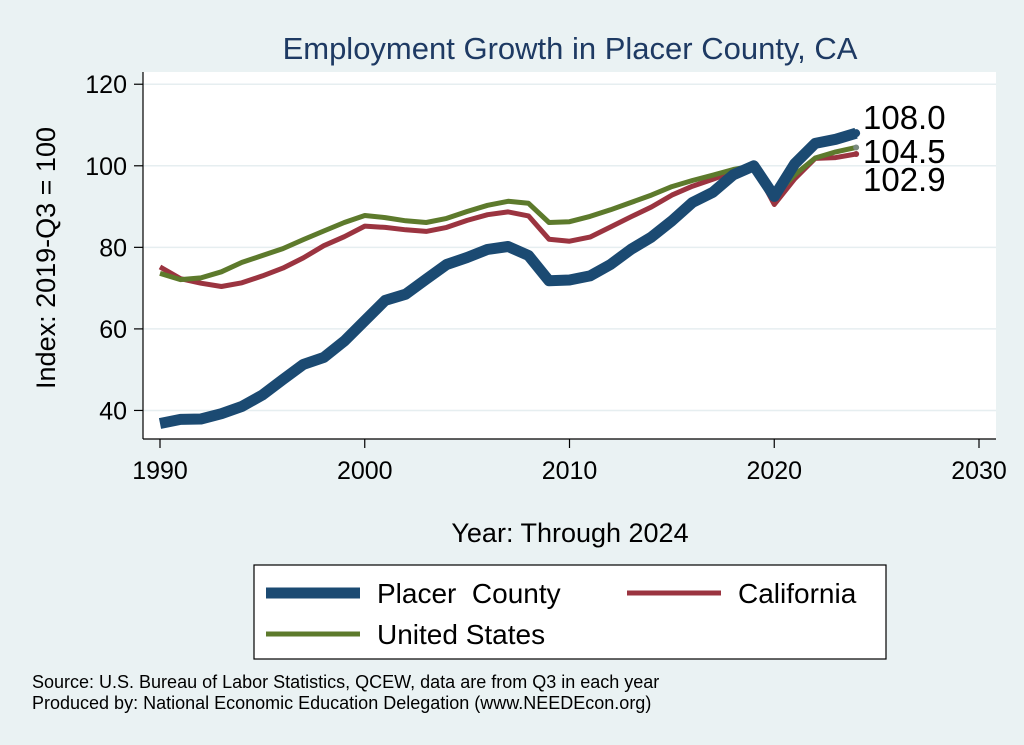 The width and height of the screenshot is (1024, 745). I want to click on legend-label-california: California, so click(797, 593).